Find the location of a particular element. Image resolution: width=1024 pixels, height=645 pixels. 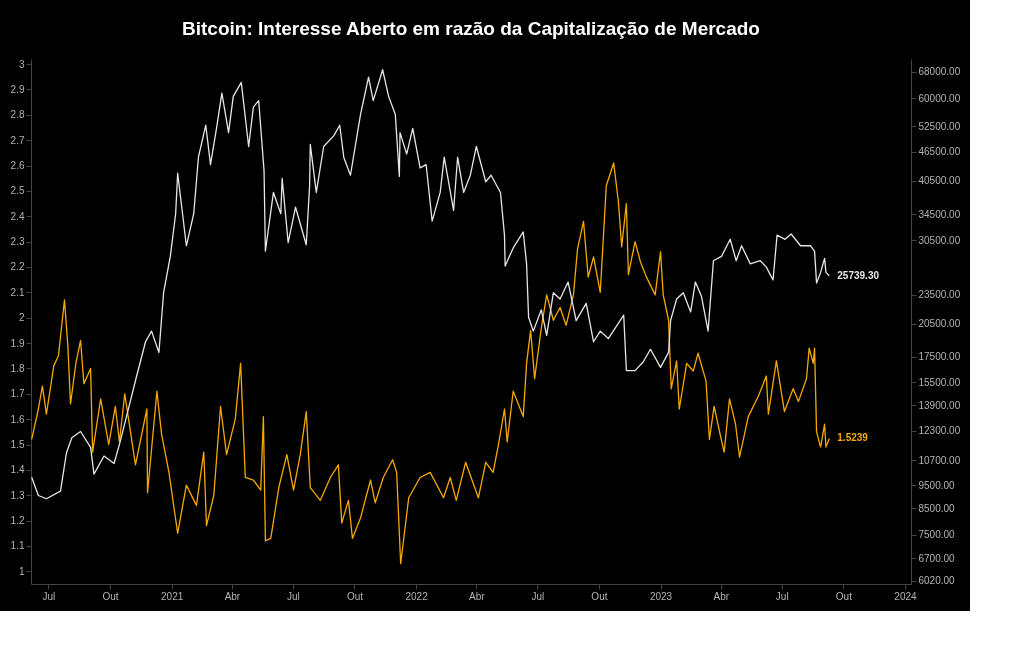

y-tick-label: 2 is located at coordinates (21, 318).